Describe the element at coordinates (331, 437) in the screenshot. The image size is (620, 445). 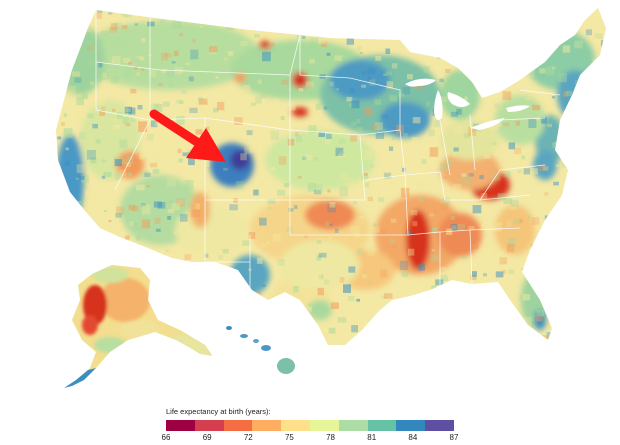
I see `legend-tick-label: 78` at that location.